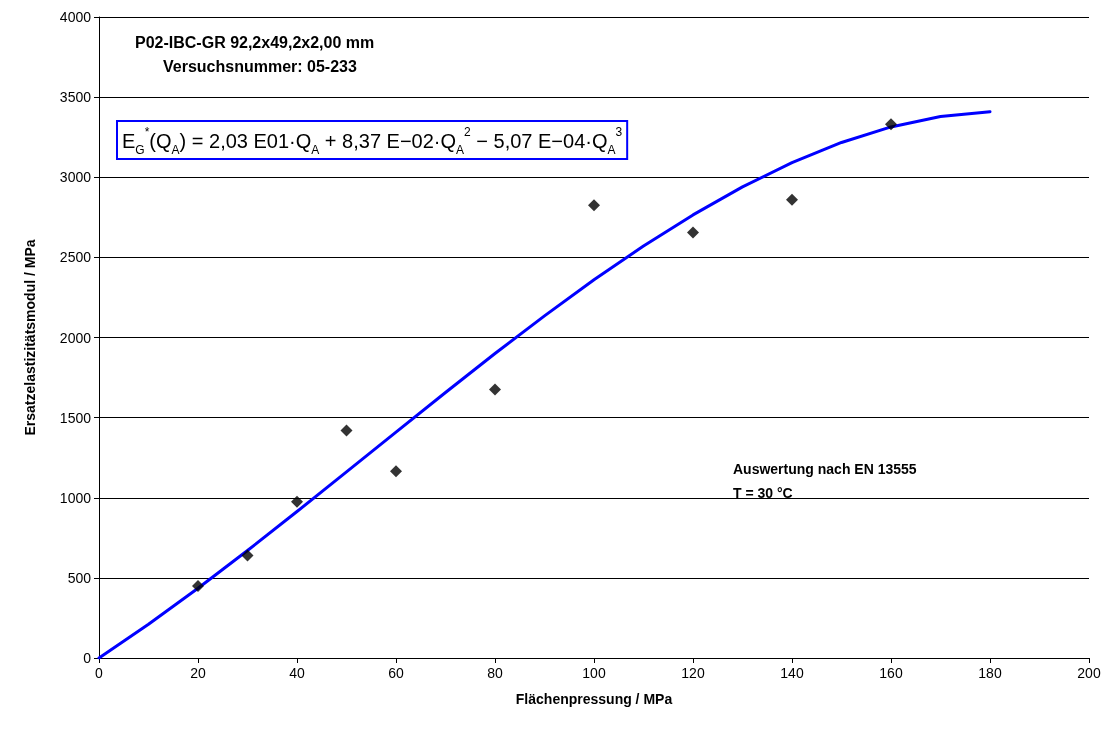 The height and width of the screenshot is (731, 1119). I want to click on x-tick-label: 100, so click(594, 673).